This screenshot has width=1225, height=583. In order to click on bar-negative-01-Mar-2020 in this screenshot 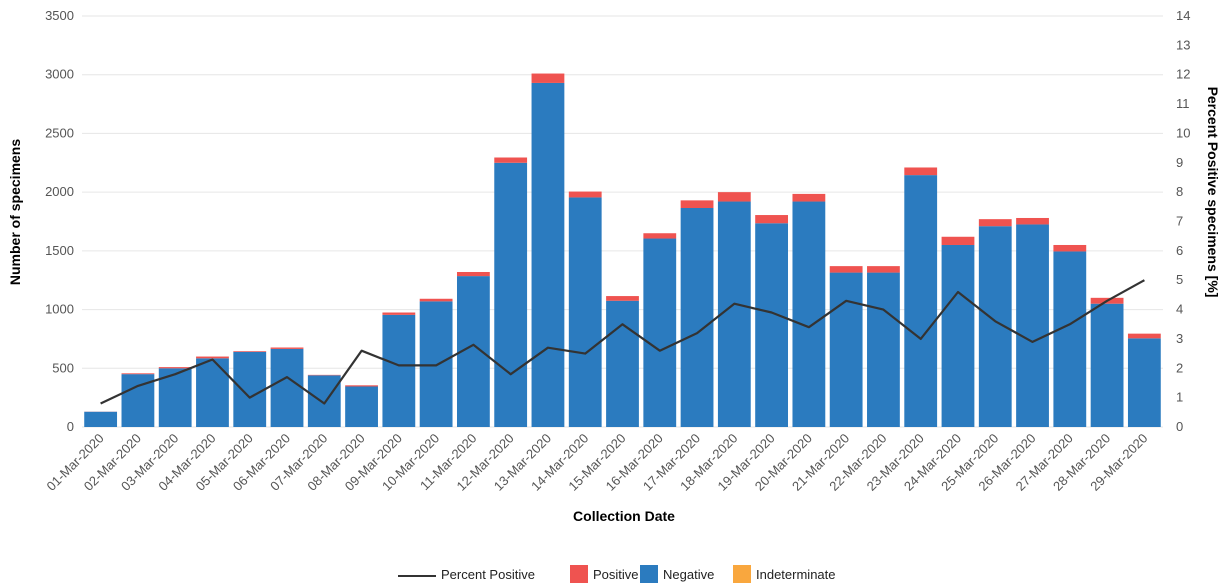, I will do `click(101, 419)`.